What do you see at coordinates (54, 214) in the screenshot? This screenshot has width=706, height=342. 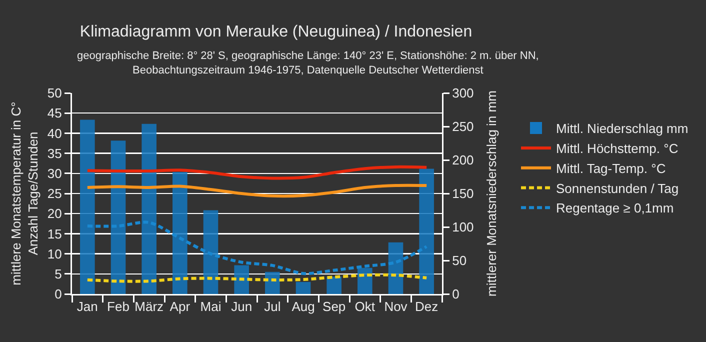 I see `y-tick-label: 20` at bounding box center [54, 214].